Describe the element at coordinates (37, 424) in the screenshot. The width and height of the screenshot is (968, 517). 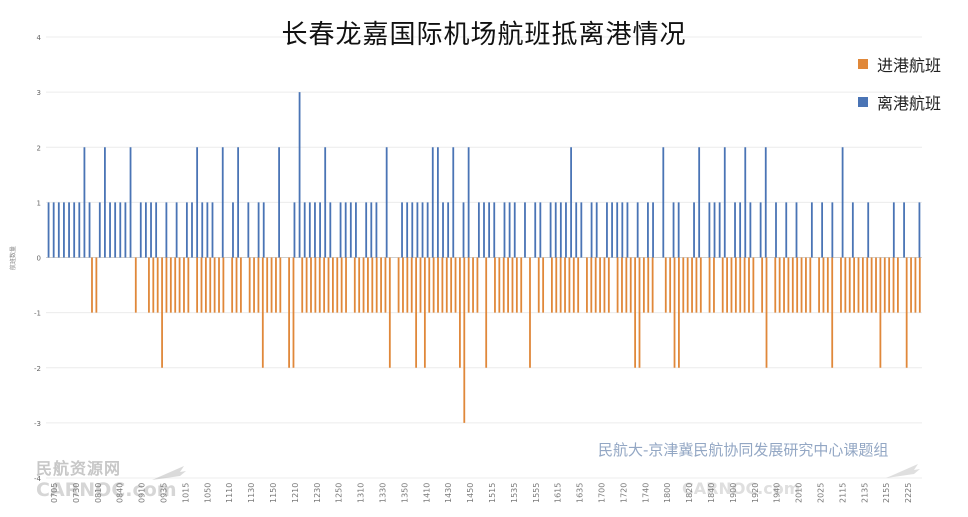
I see `y-tick-label: -3` at that location.